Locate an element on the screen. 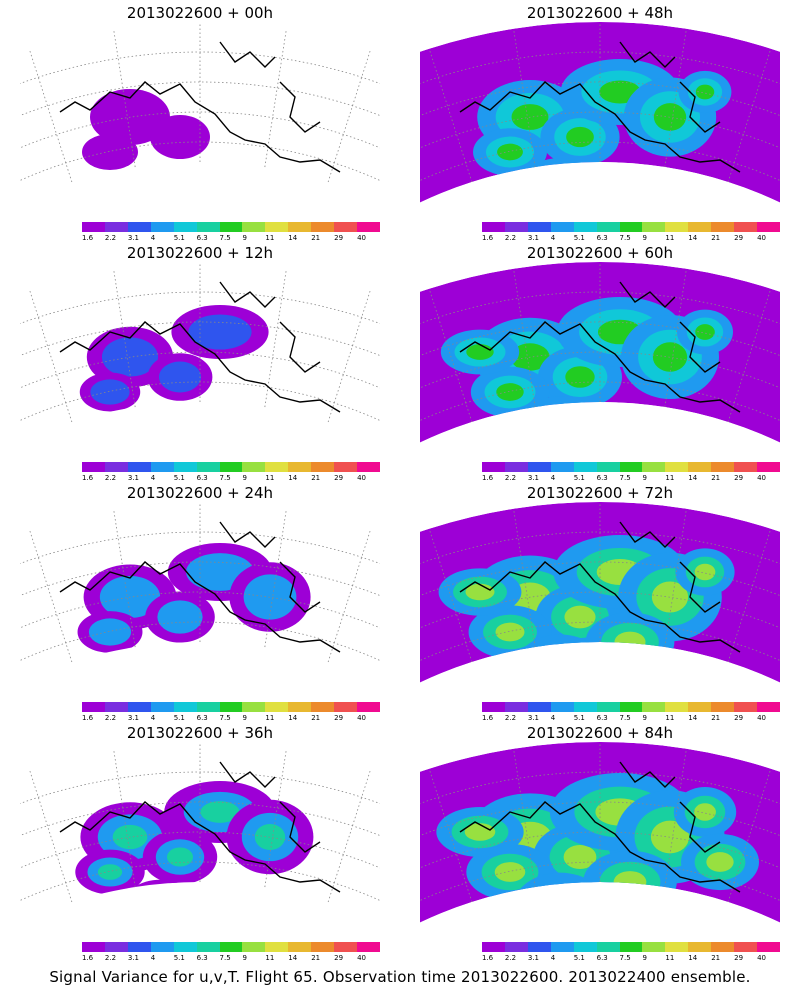  panel-title: 2013022600 + 84h is located at coordinates (600, 733).